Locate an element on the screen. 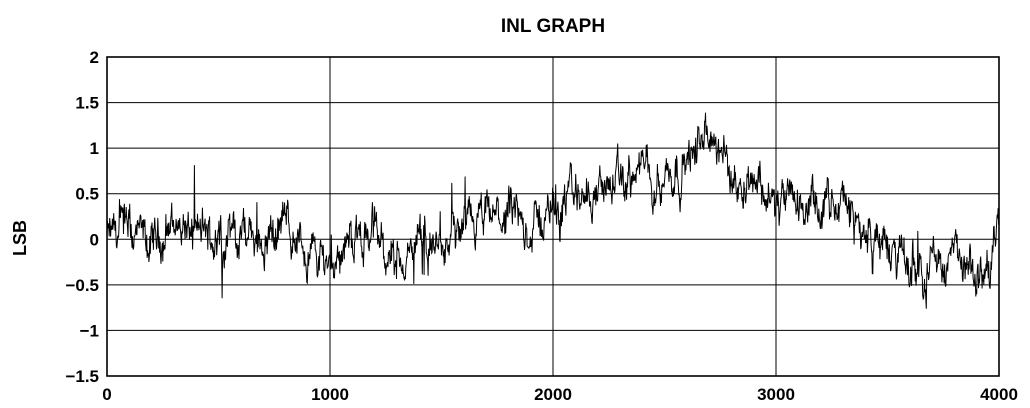 This screenshot has height=408, width=1030. x-tick-labels: 0 1000 2000 3000 4000 is located at coordinates (560, 394).